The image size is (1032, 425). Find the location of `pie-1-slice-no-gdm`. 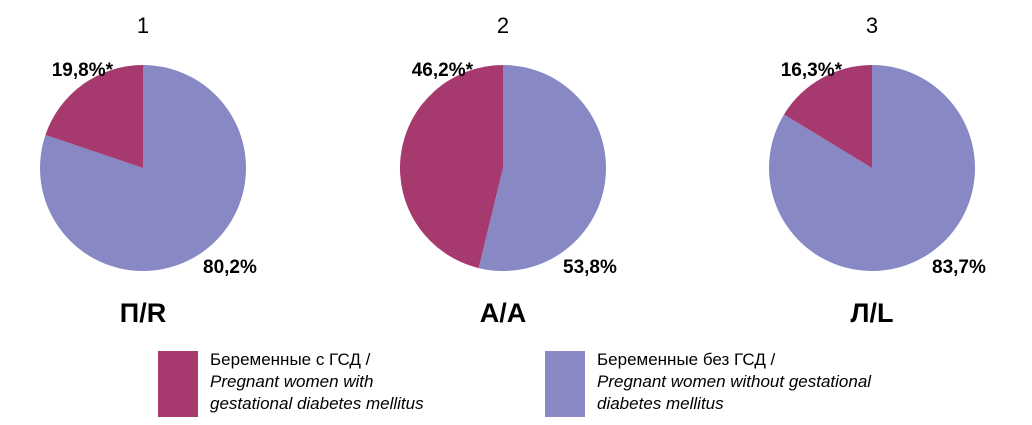

pie-1-slice-no-gdm is located at coordinates (143, 168).